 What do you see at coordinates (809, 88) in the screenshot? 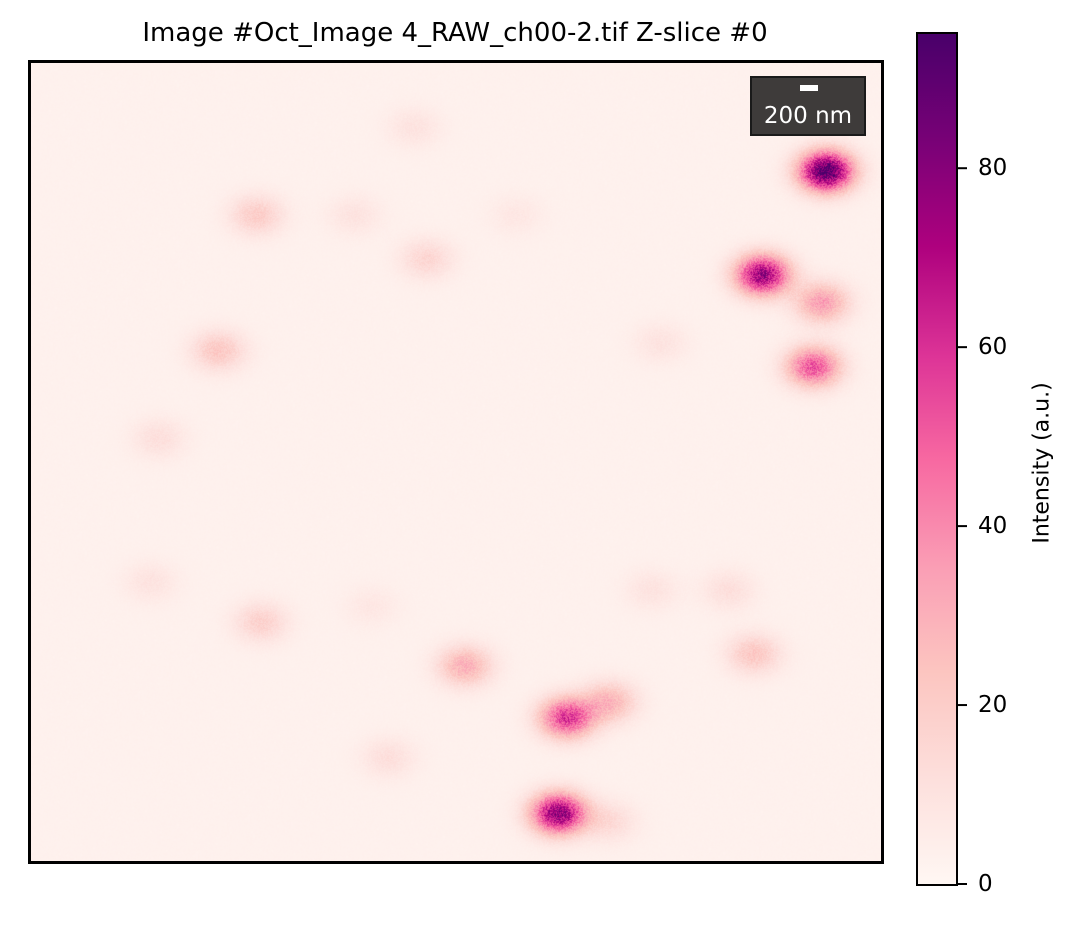
I see `scale-bar-line` at bounding box center [809, 88].